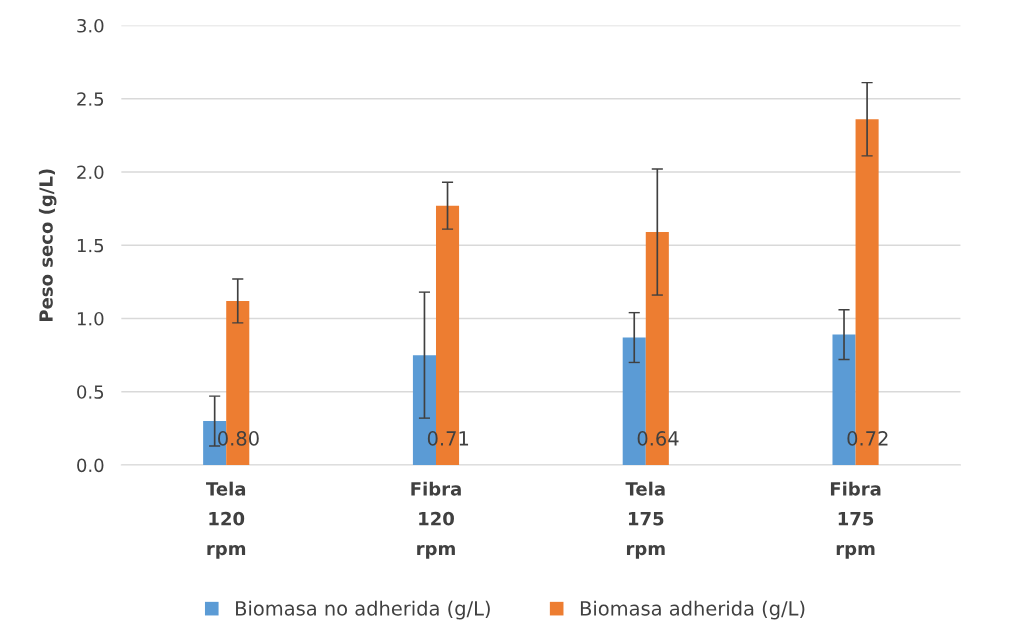 The height and width of the screenshot is (637, 1011). What do you see at coordinates (436, 520) in the screenshot?
I see `x-tick-label: Fibra 120 rpm` at bounding box center [436, 520].